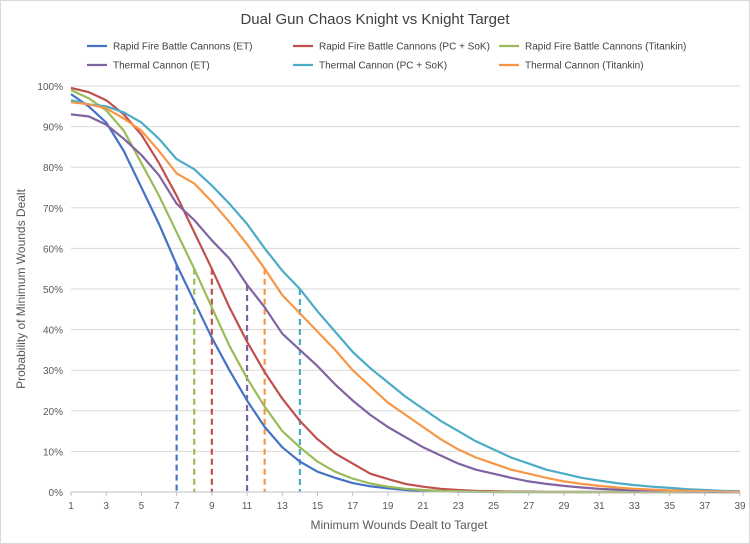 Image resolution: width=750 pixels, height=544 pixels. What do you see at coordinates (71, 506) in the screenshot?
I see `x-tick-label: 1` at bounding box center [71, 506].